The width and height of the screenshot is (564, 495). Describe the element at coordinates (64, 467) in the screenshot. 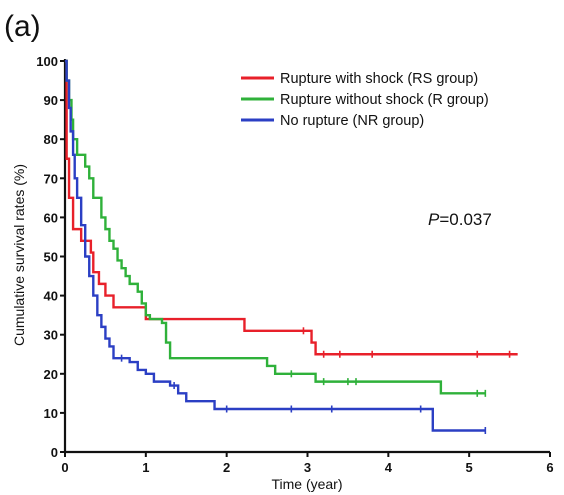

I see `x-tick-label: 0` at that location.